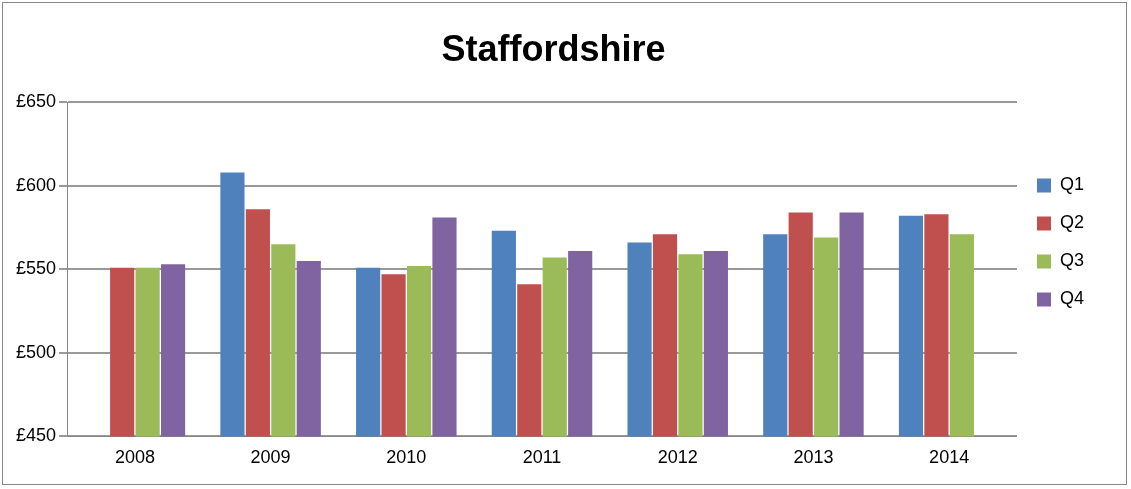 The width and height of the screenshot is (1131, 489). I want to click on y-tick-label: £650, so click(36, 101).